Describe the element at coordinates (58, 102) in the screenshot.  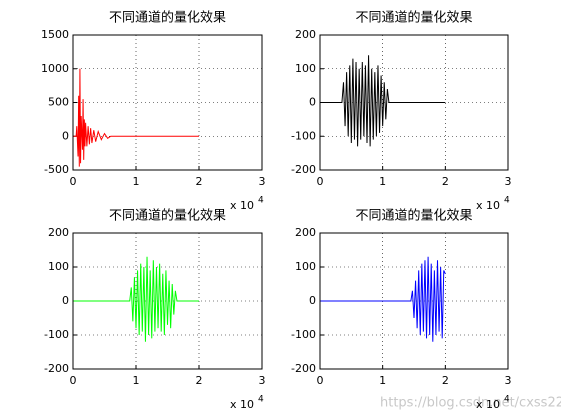
I see `y-tick-label: 500` at that location.